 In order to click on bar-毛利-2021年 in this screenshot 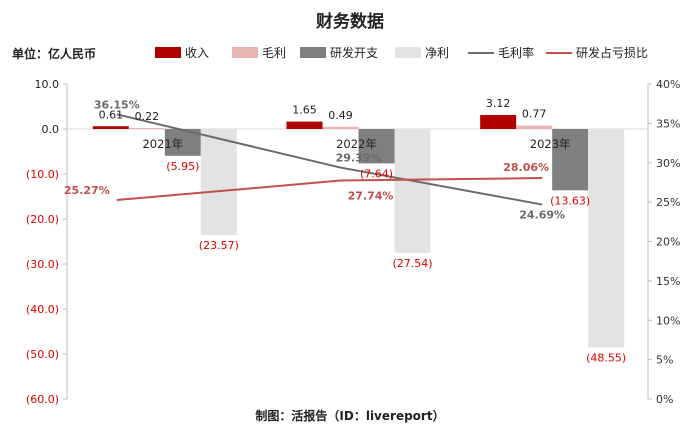, I will do `click(146, 128)`.